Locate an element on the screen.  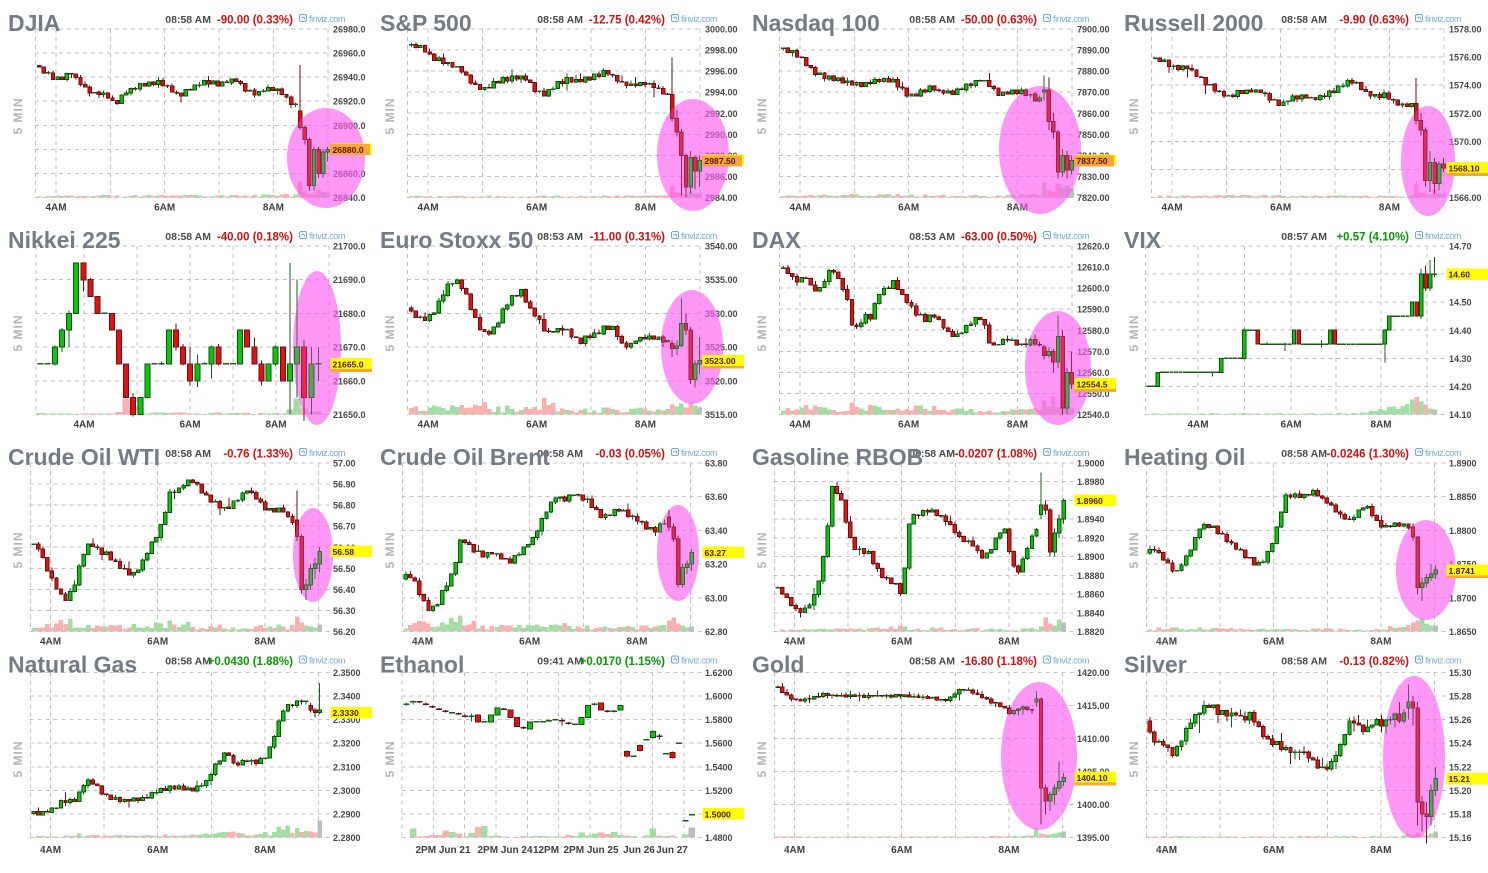
svg-text: 56.90 is located at coordinates (344, 485).